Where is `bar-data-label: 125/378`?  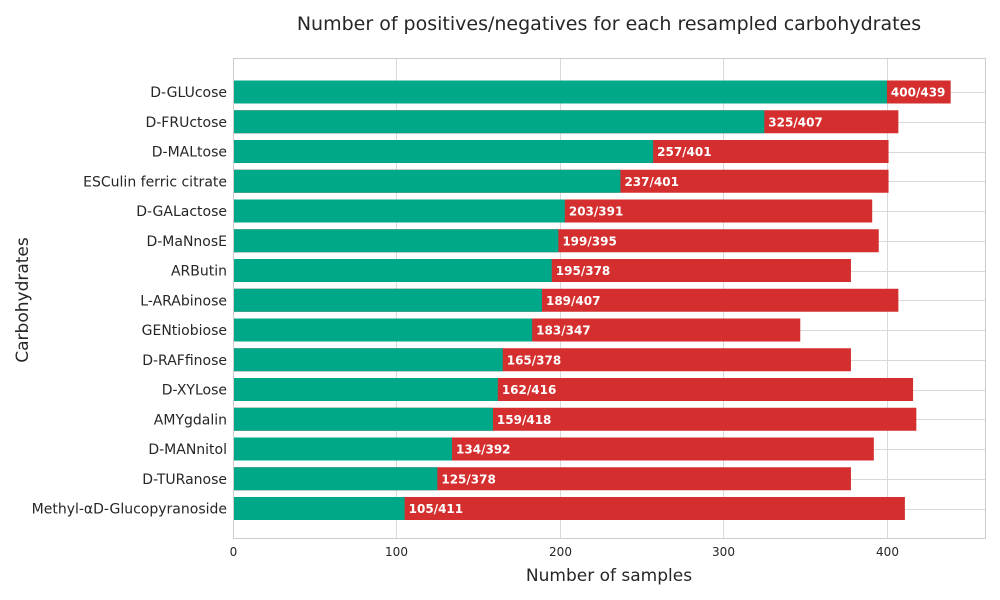
bar-data-label: 125/378 is located at coordinates (468, 479).